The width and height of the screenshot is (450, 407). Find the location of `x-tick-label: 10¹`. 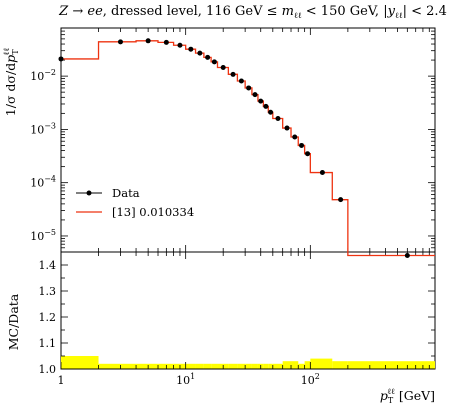

x-tick-label: 10¹ is located at coordinates (185, 379).